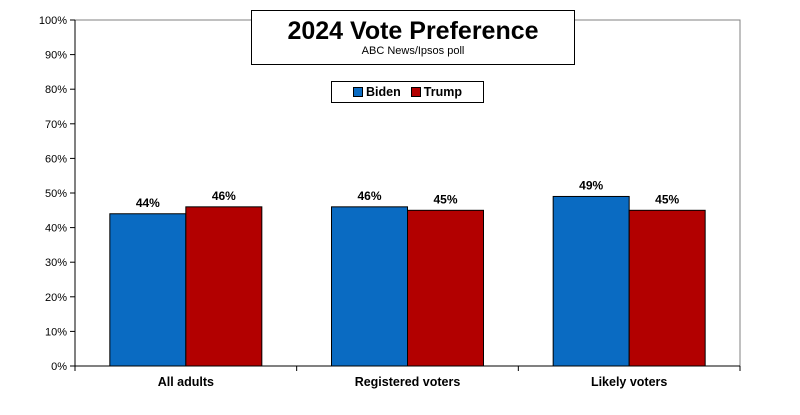  Describe the element at coordinates (59, 367) in the screenshot. I see `y-tick-label: 0%` at that location.